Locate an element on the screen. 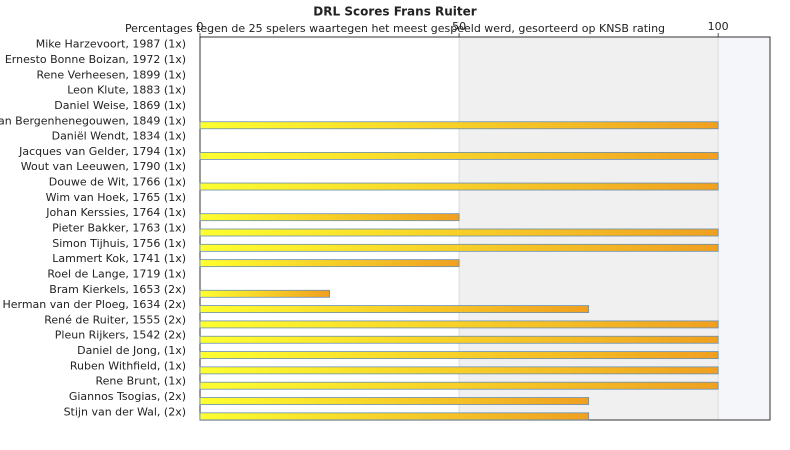 The width and height of the screenshot is (790, 450). y-tick-label: Rene Verheesen, 1899 (1x) is located at coordinates (111, 74).